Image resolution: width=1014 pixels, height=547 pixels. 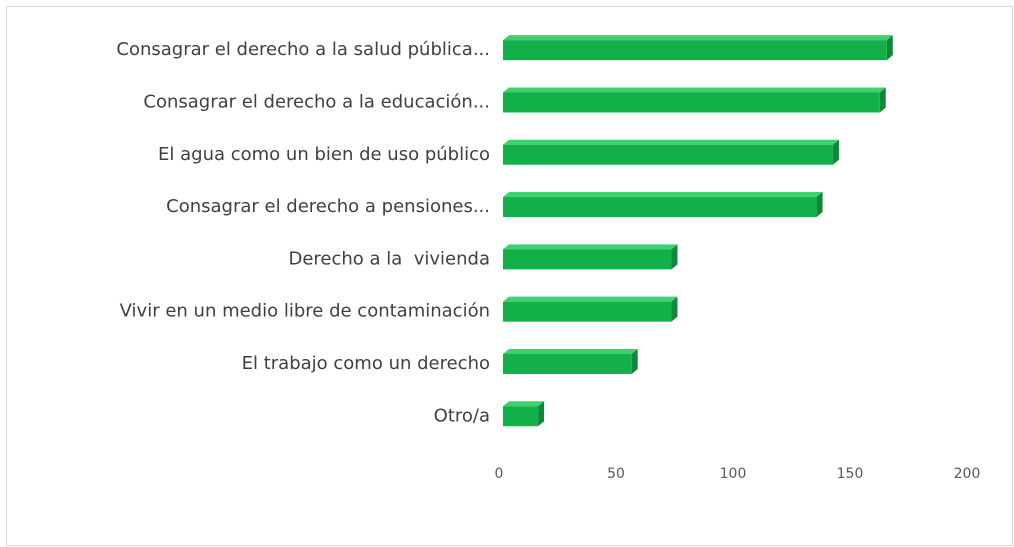 I want to click on y-tick-label: Derecho a la vivienda, so click(x=389, y=258).